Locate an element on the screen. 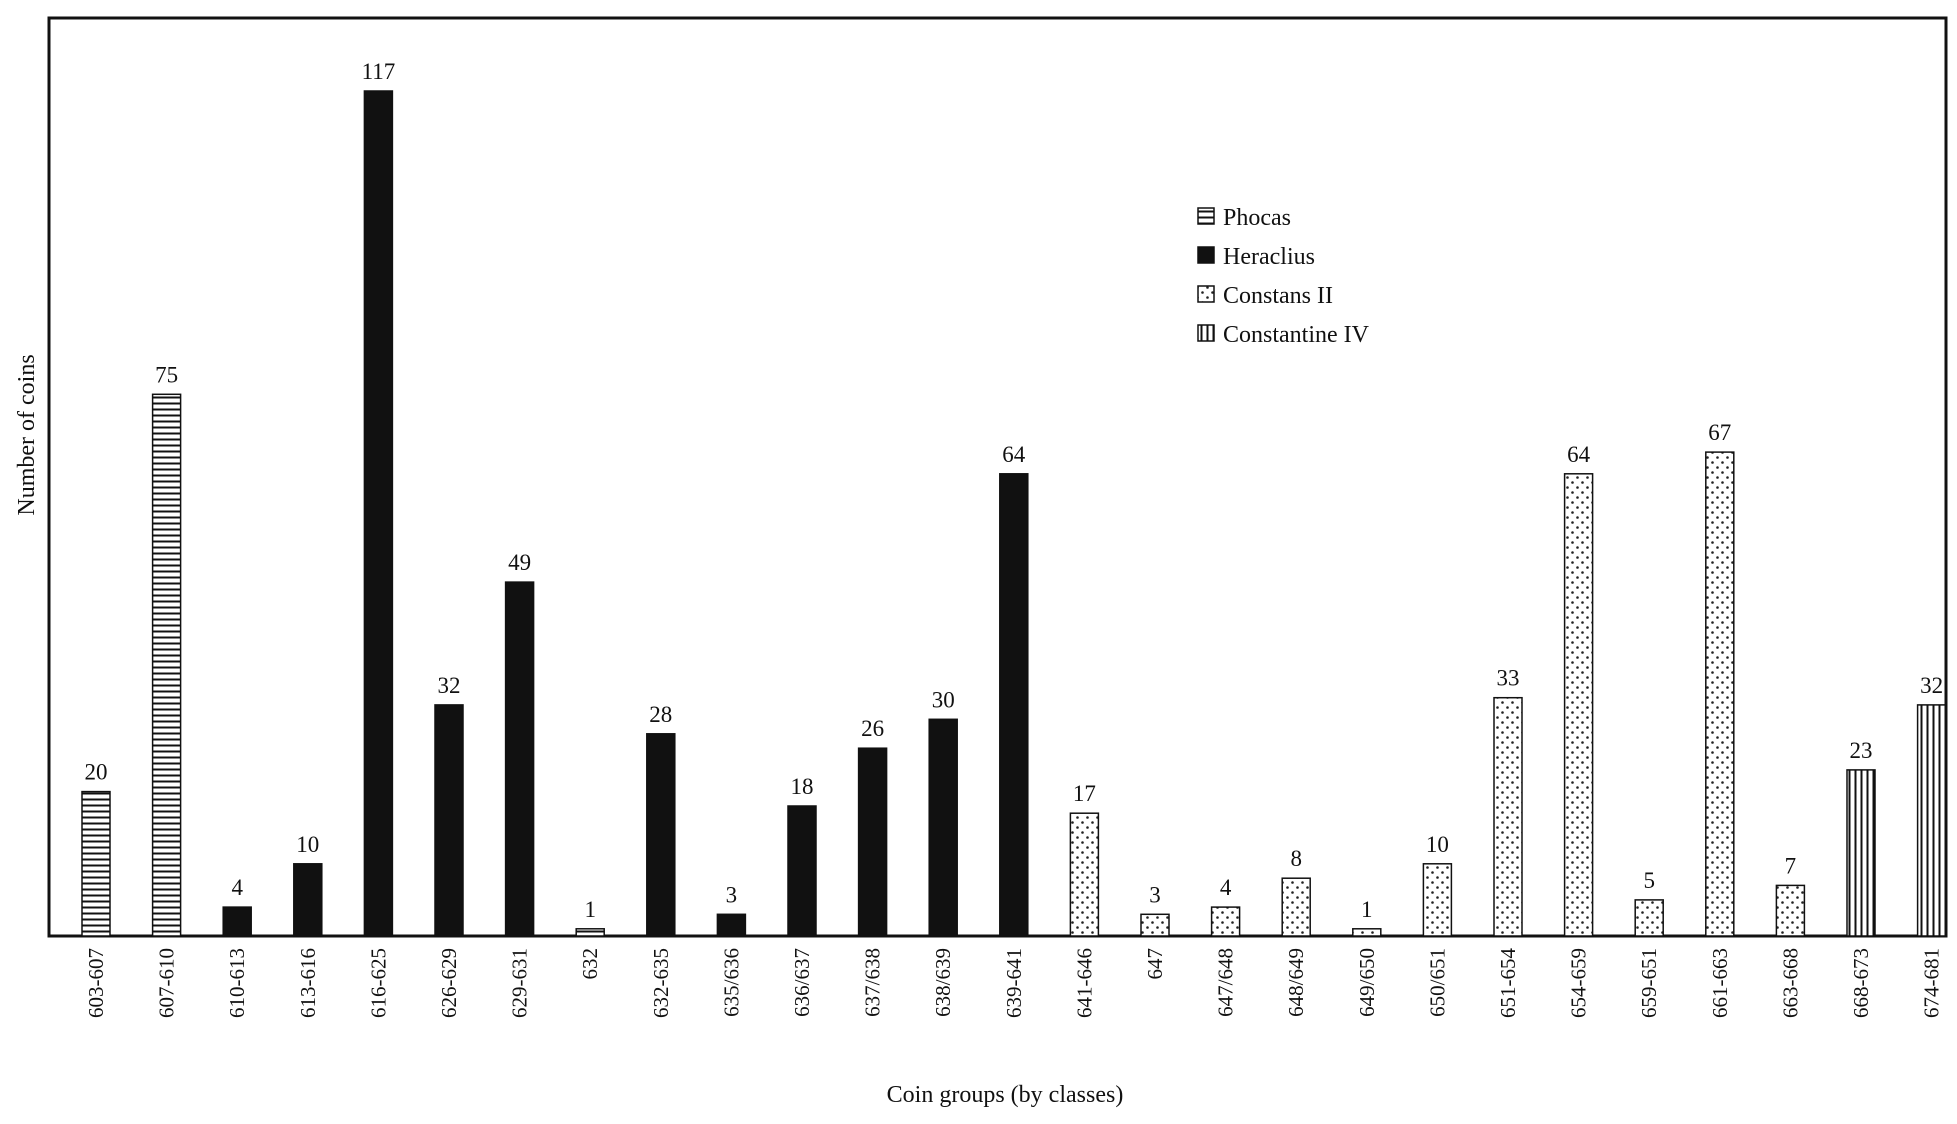 This screenshot has height=1124, width=1957. value-label-659-651: 5 is located at coordinates (1649, 880).